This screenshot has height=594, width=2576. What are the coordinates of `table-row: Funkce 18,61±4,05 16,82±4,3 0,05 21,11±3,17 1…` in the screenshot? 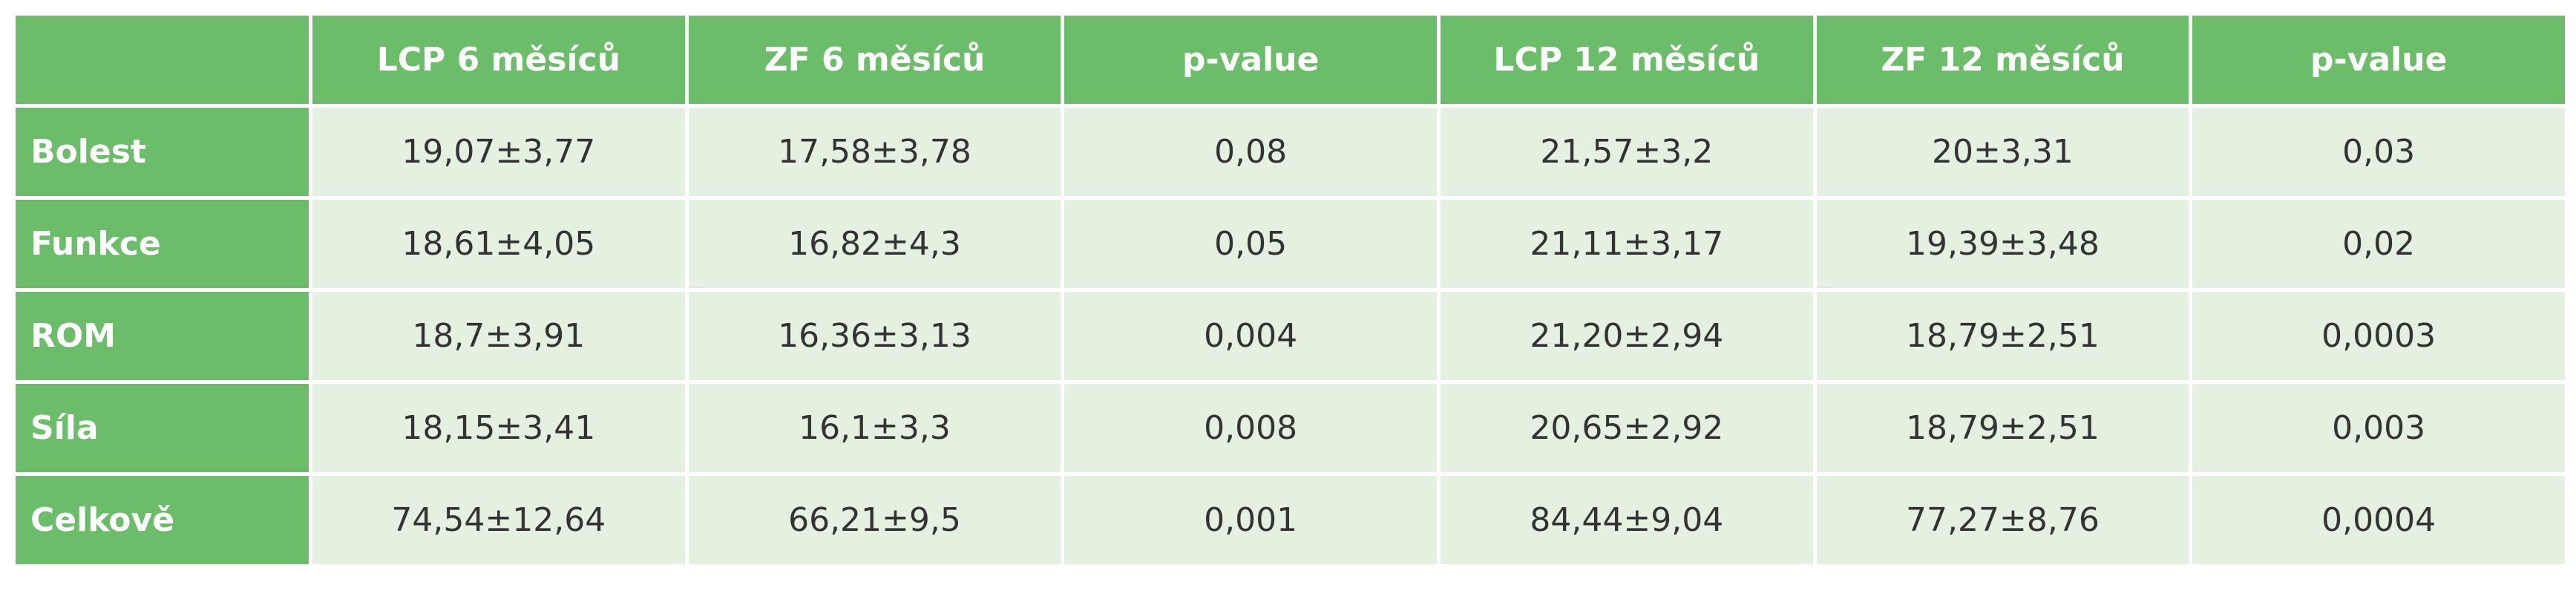 It's located at (1290, 244).